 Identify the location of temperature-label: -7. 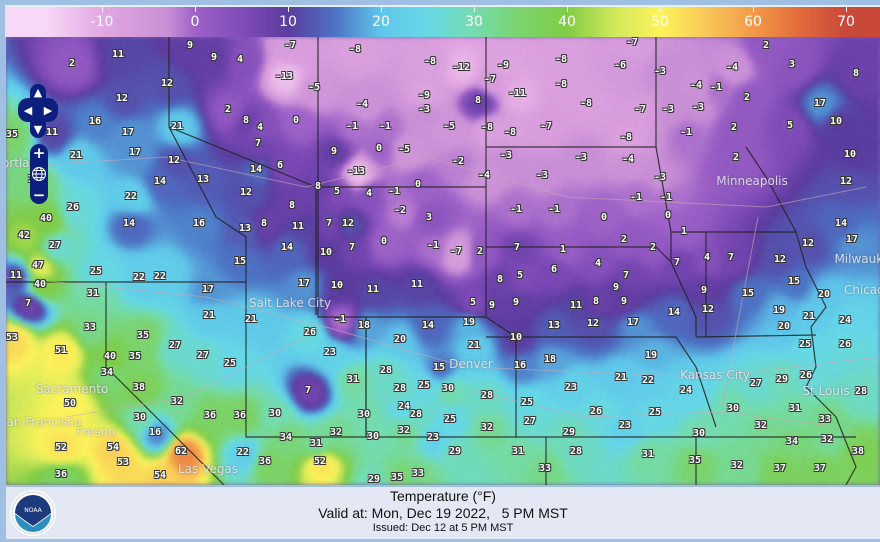
(290, 45).